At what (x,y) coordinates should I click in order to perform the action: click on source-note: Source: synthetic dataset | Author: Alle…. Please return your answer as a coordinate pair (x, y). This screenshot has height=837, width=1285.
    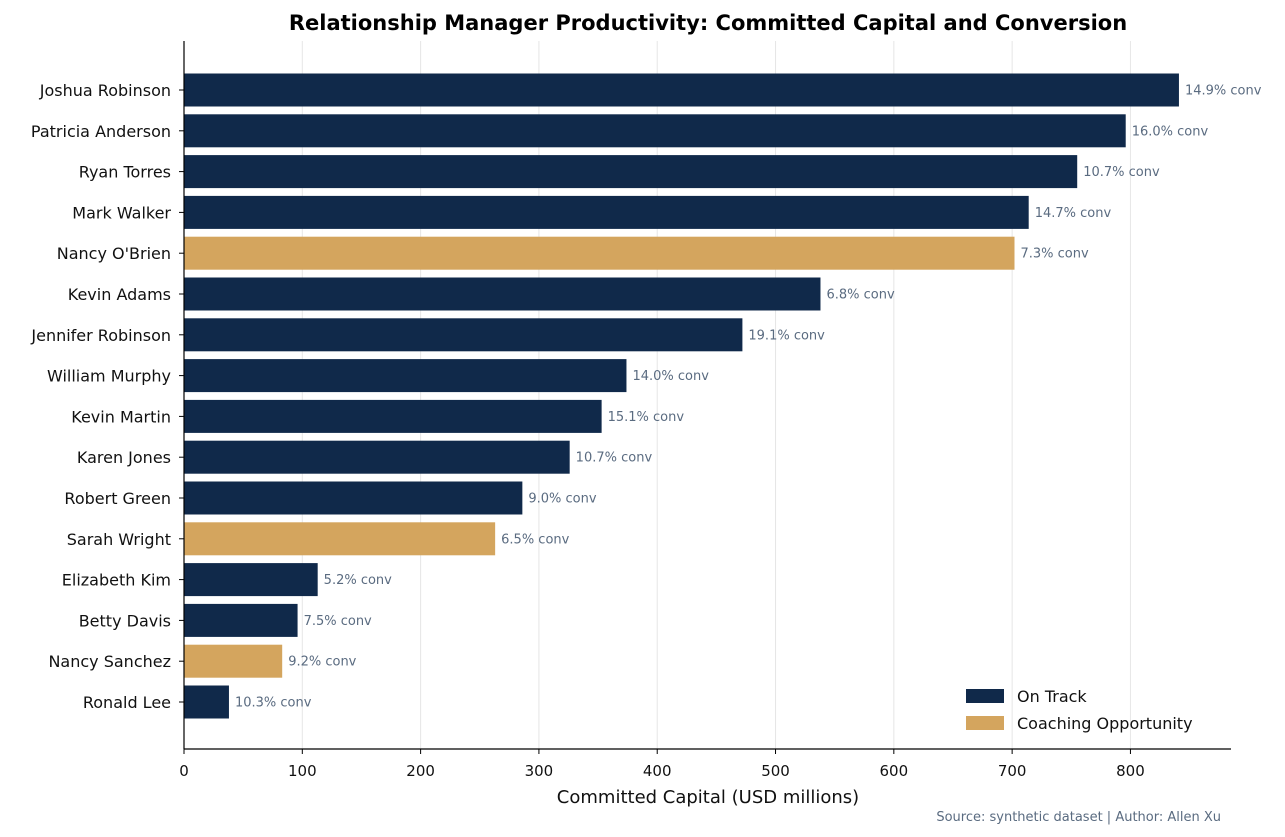
    Looking at the image, I should click on (1078, 817).